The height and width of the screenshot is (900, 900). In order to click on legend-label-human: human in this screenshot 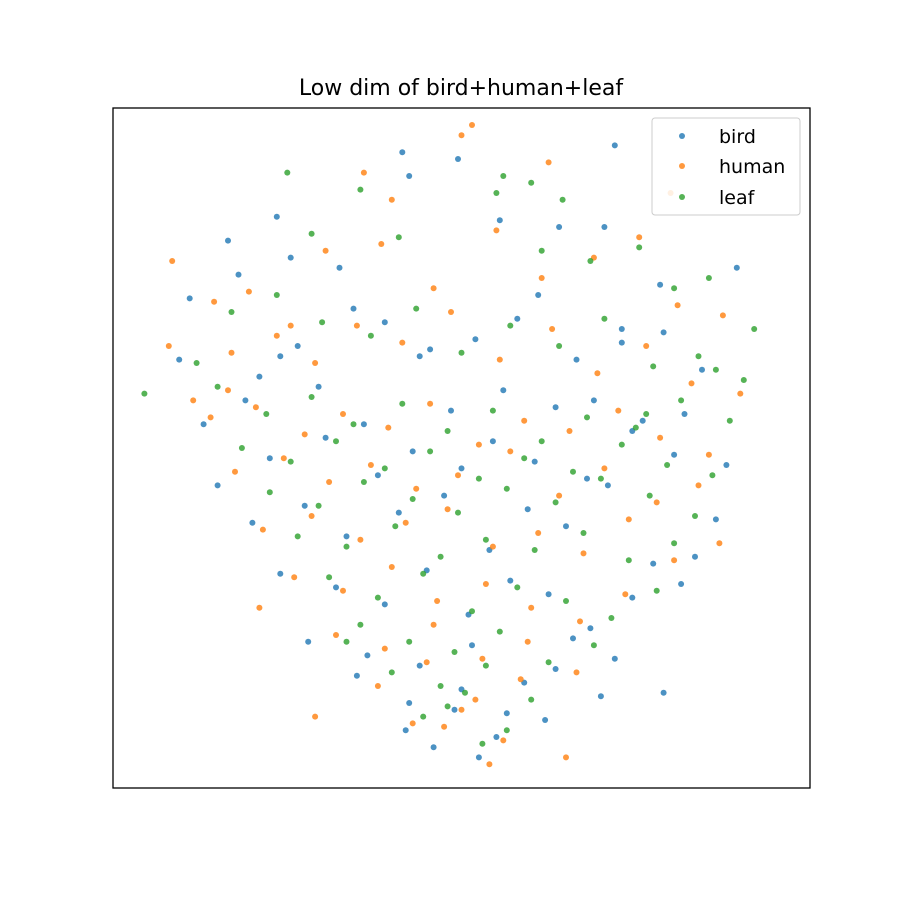, I will do `click(752, 167)`.